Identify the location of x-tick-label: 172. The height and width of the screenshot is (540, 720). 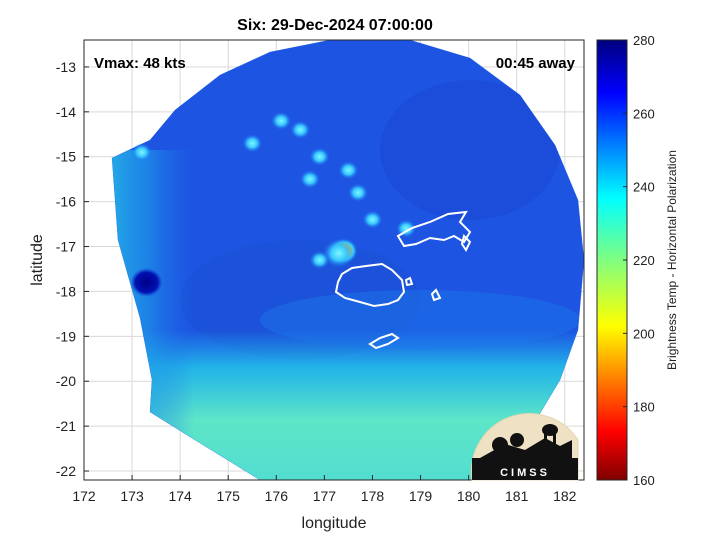
(84, 496).